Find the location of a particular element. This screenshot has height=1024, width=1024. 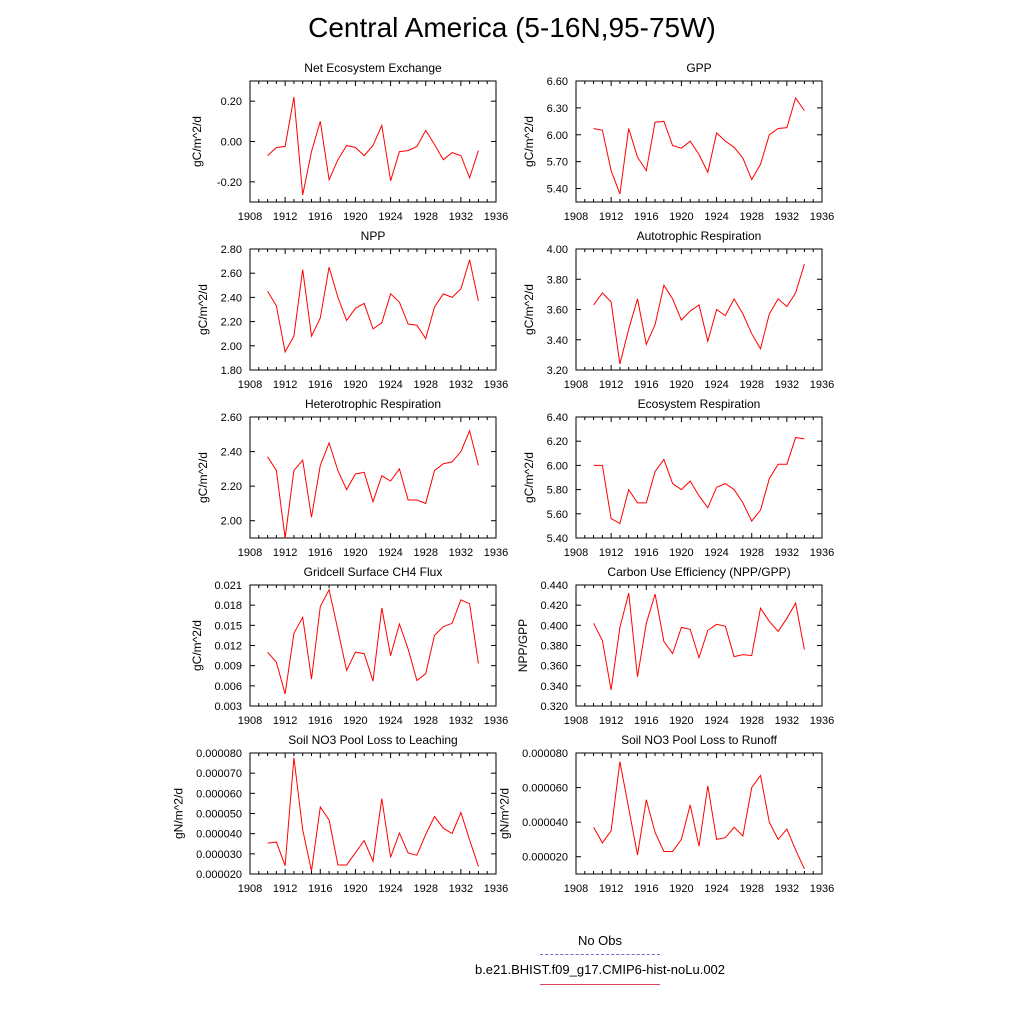

chart-title: Soil NO3 Pool Loss to Runoff is located at coordinates (699, 740).